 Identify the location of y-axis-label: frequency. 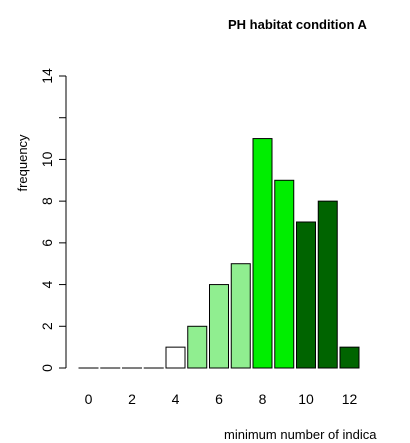
(22, 163).